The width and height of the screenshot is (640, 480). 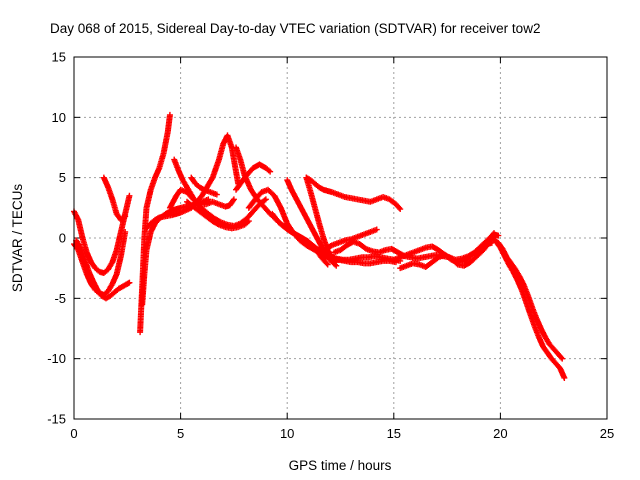 I want to click on y-tick-label: 0, so click(x=62, y=238).